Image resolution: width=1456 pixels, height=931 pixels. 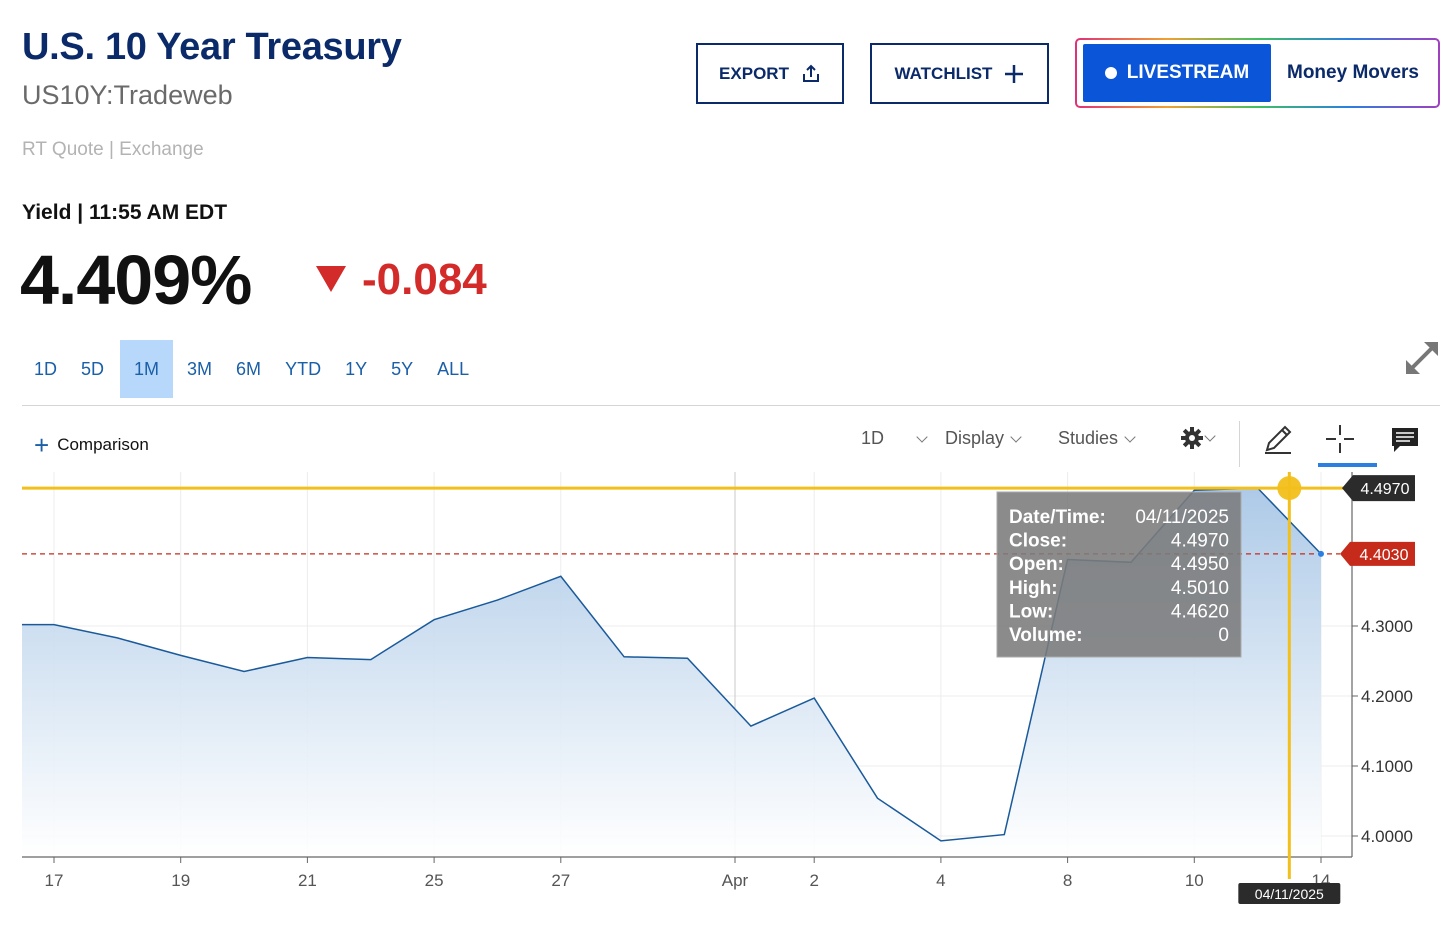 What do you see at coordinates (940, 880) in the screenshot?
I see `x-tick-label: 4` at bounding box center [940, 880].